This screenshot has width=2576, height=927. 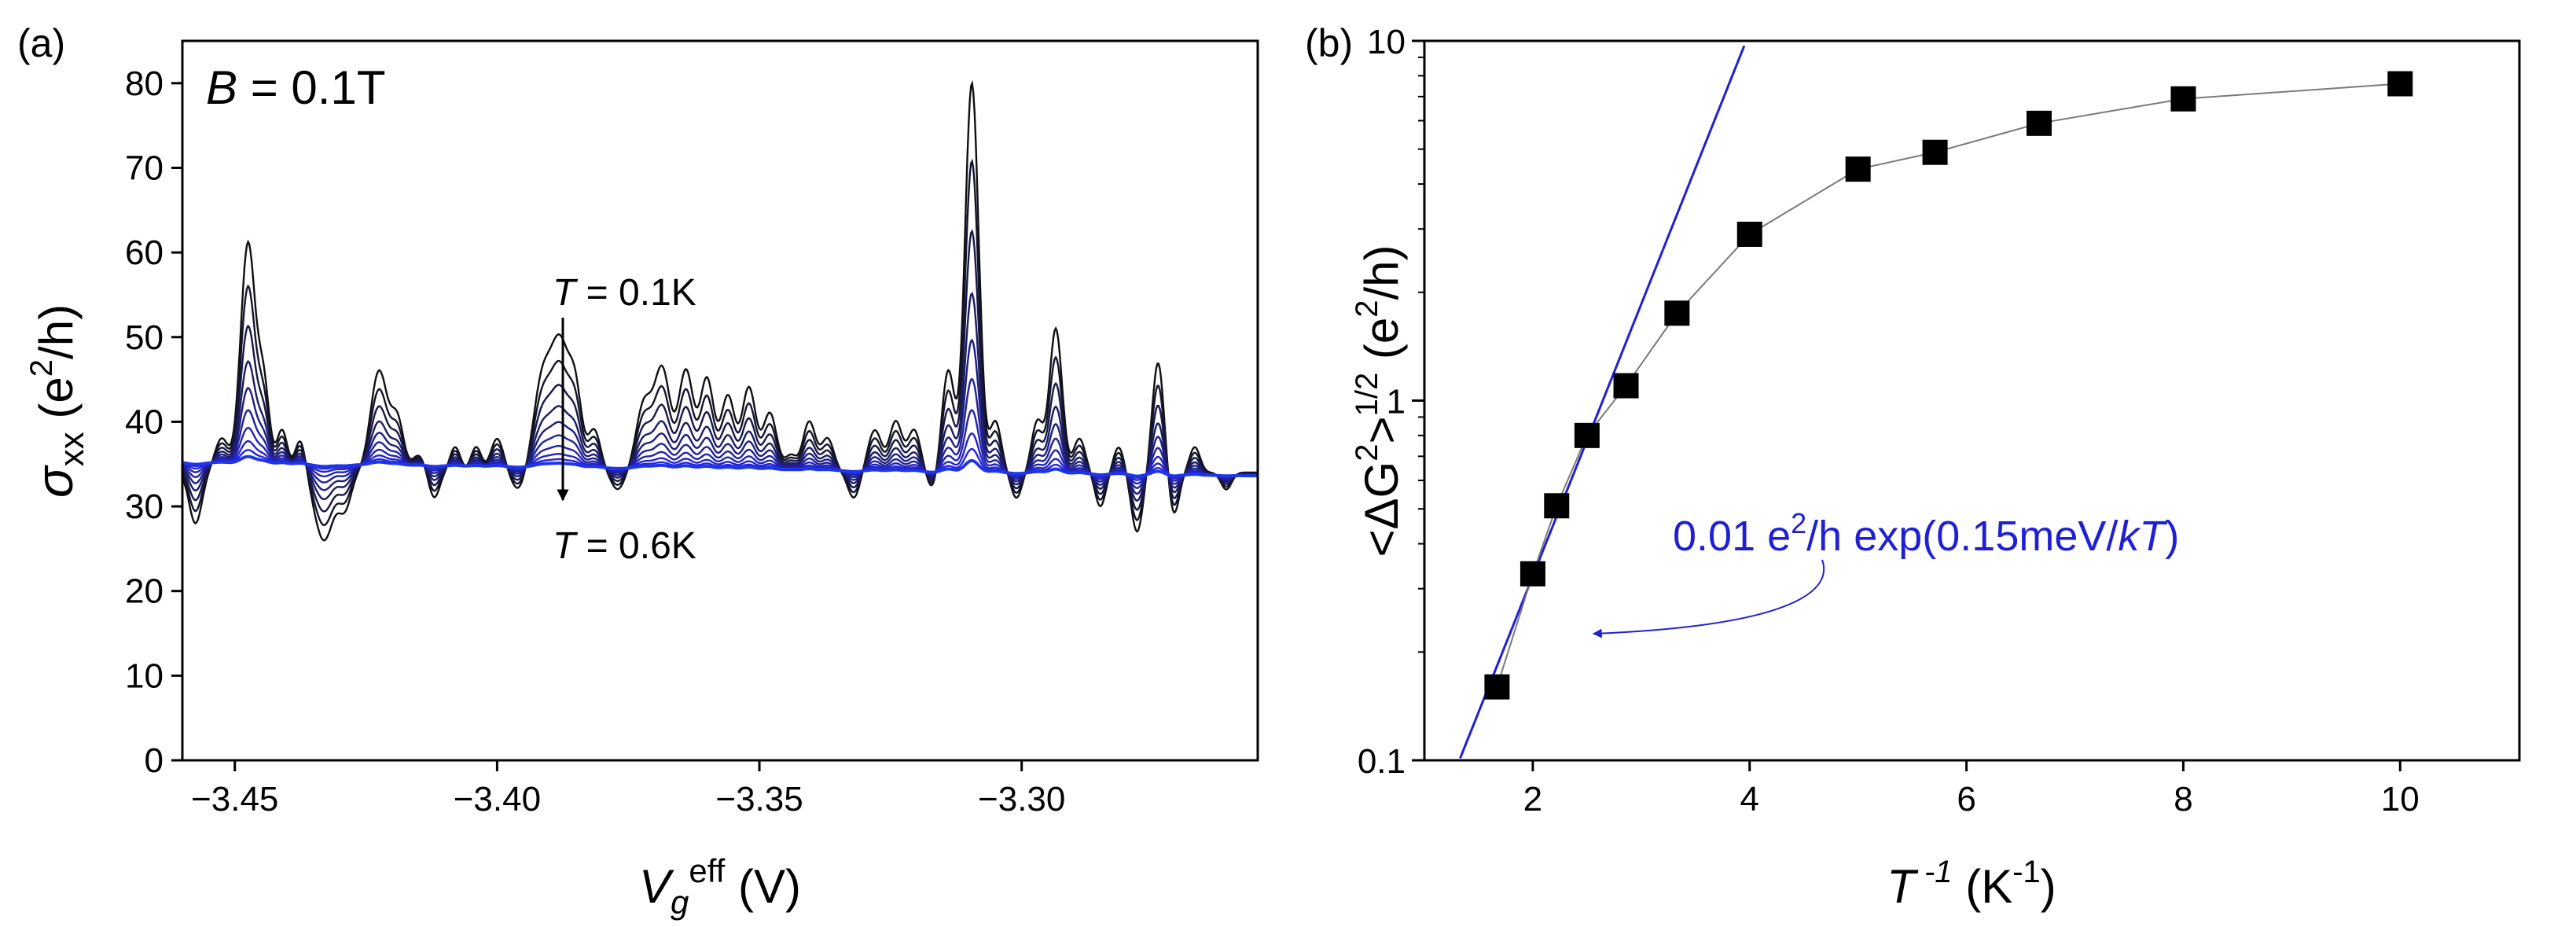 I want to click on panel-b-x-tick-label: 4, so click(x=1749, y=799).